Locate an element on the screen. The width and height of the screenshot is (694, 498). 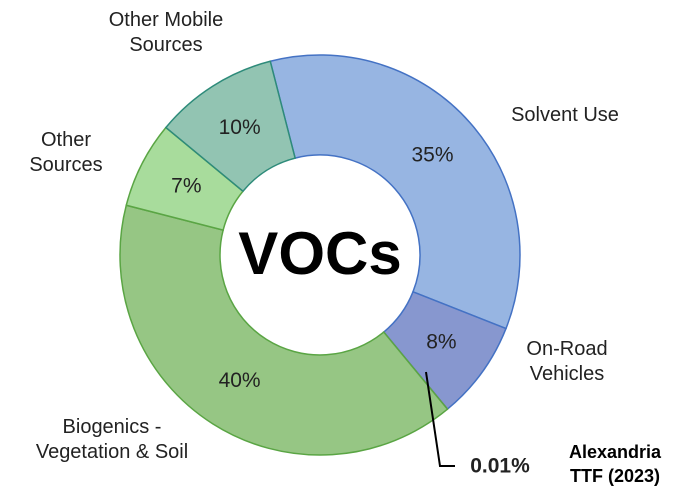
value-label: 0.01% is located at coordinates (500, 466).